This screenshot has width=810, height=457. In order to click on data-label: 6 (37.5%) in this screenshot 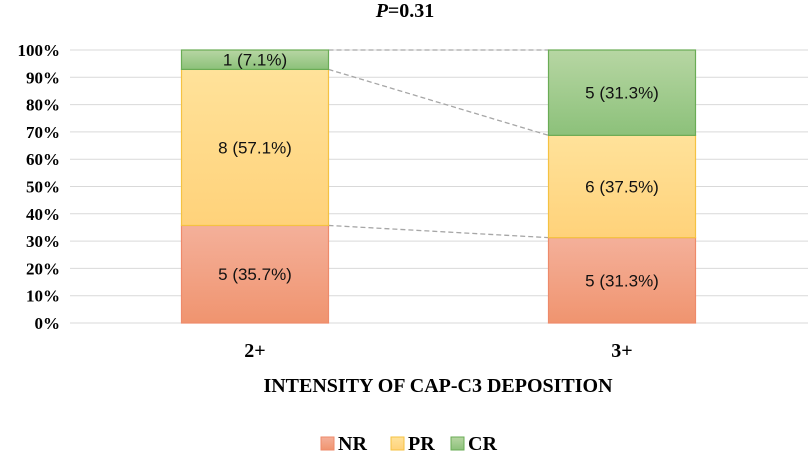, I will do `click(622, 187)`.